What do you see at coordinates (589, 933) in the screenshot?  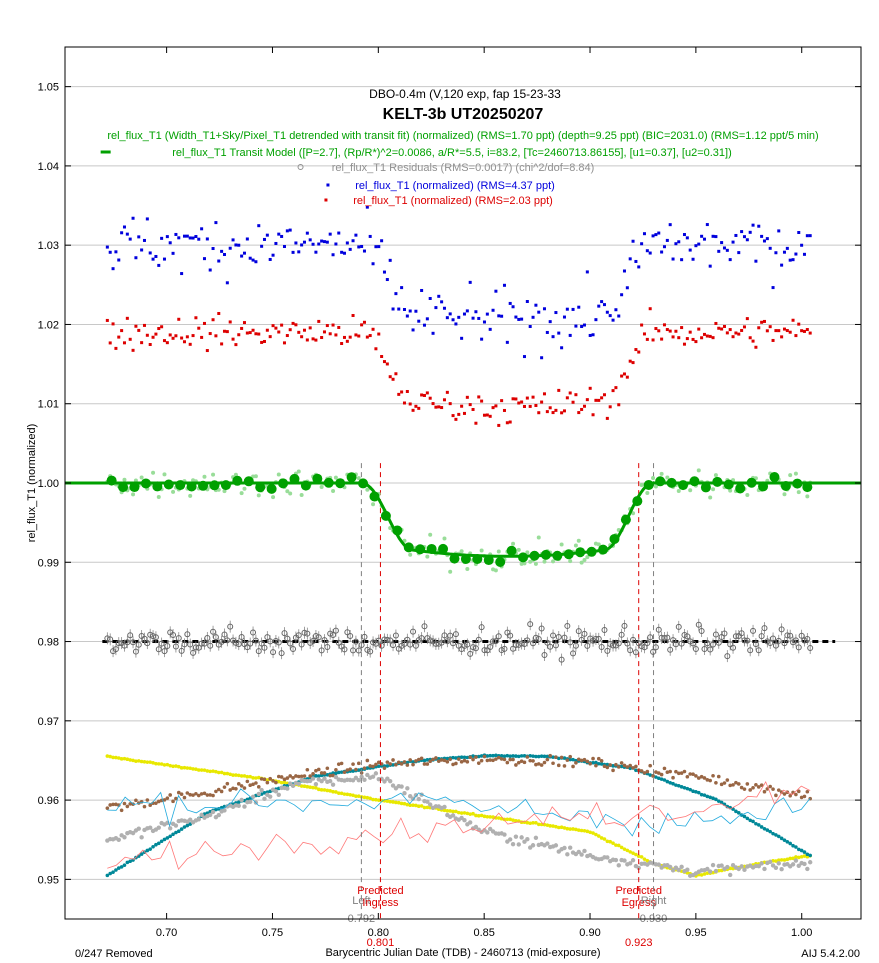 I see `x-tick-label: 0.90` at bounding box center [589, 933].